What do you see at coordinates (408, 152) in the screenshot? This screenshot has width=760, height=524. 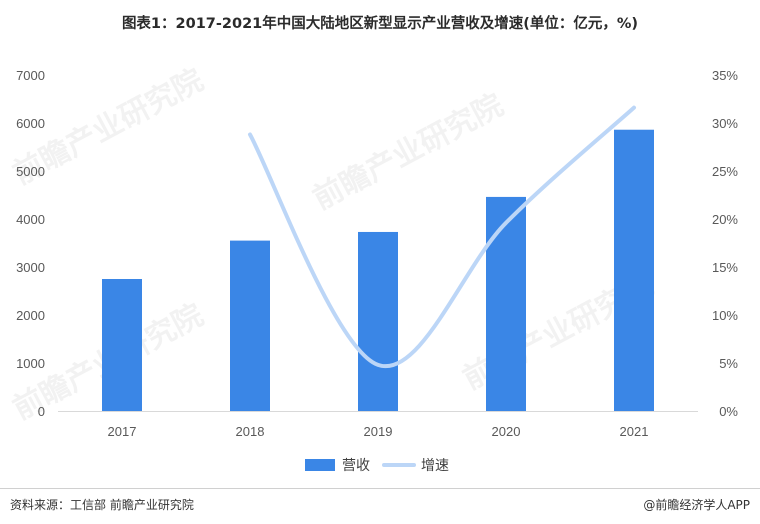 I see `watermark-text: 前瞻产业研究院` at bounding box center [408, 152].